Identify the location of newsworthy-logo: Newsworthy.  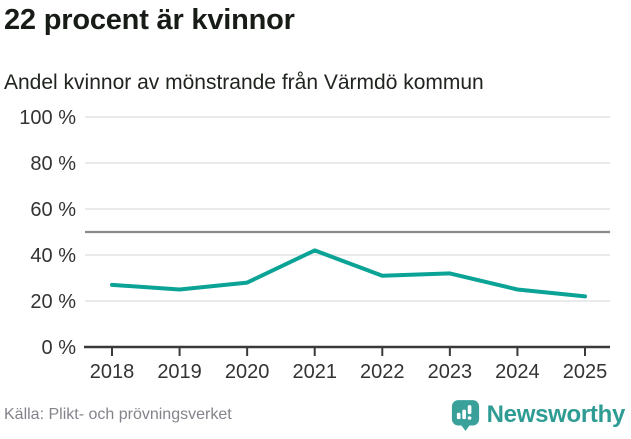
(538, 415).